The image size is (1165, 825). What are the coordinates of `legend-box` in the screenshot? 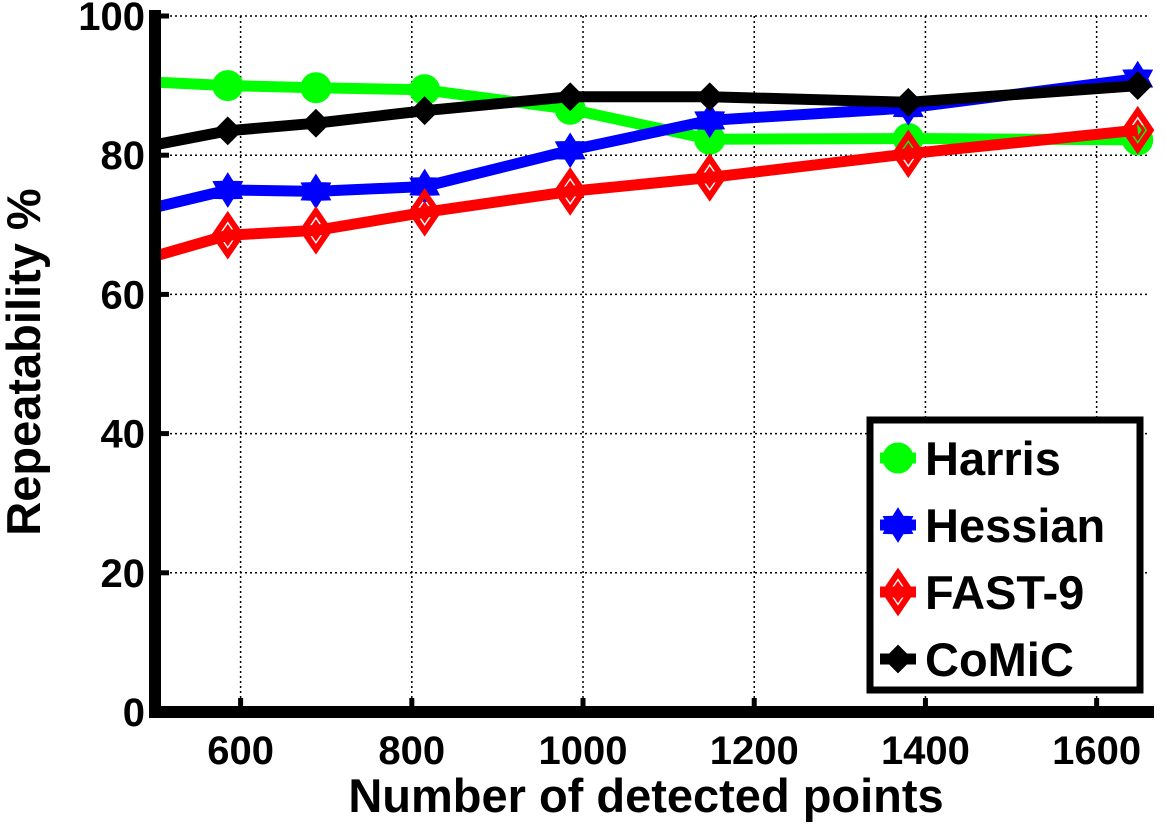 It's located at (1005, 555).